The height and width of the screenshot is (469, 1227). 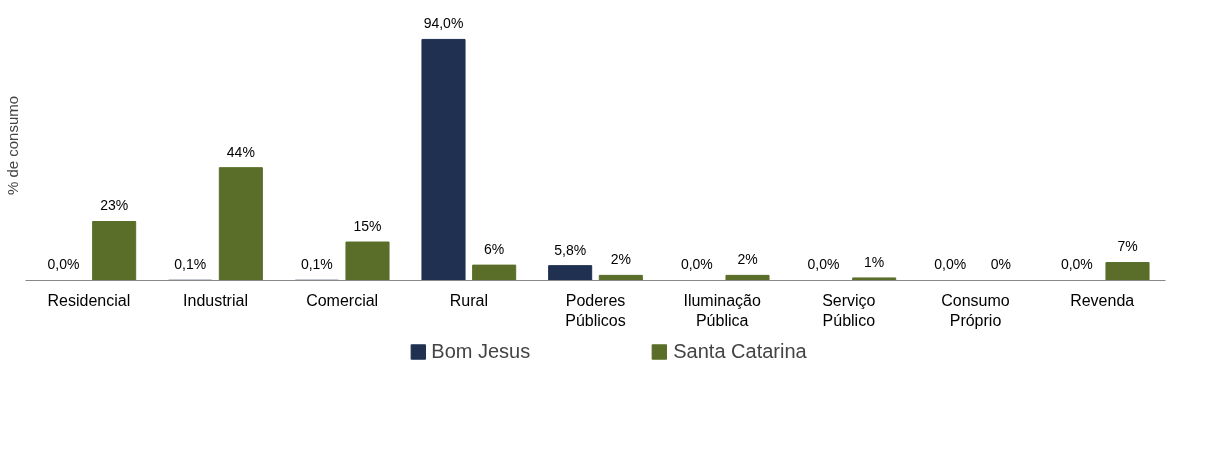 What do you see at coordinates (12, 145) in the screenshot?
I see `y-axis-title: % de consumo` at bounding box center [12, 145].